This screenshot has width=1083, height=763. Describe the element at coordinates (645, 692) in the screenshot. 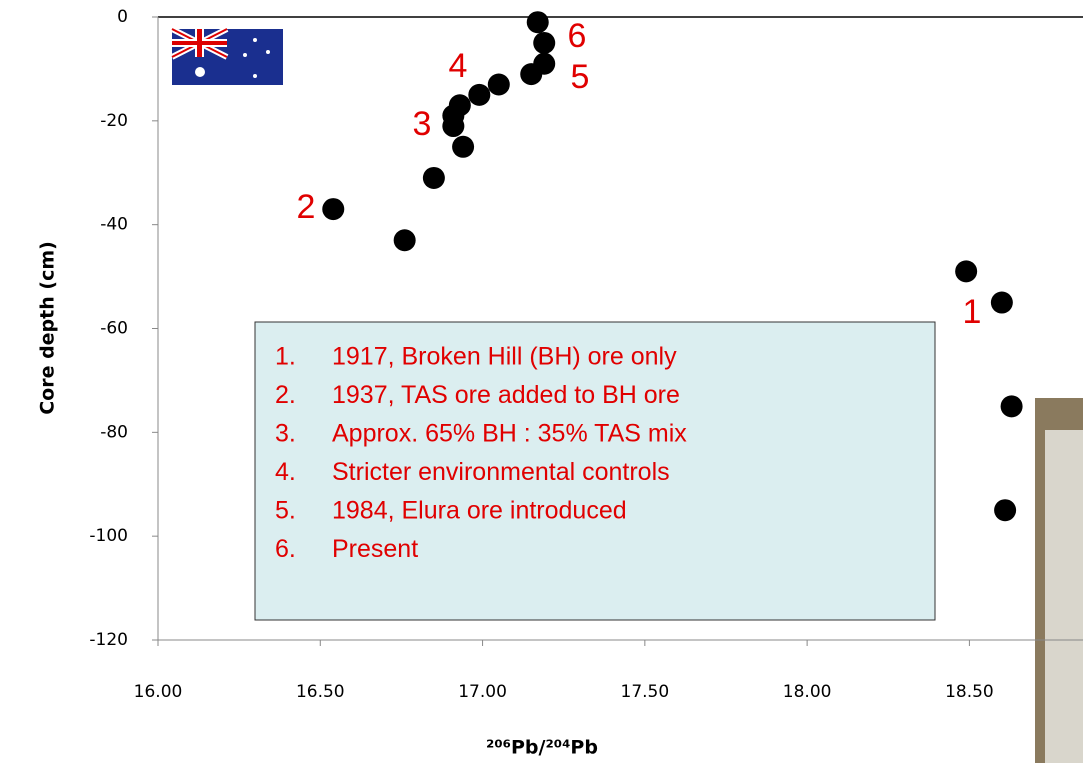

I see `x-tick-label: 17.50` at that location.